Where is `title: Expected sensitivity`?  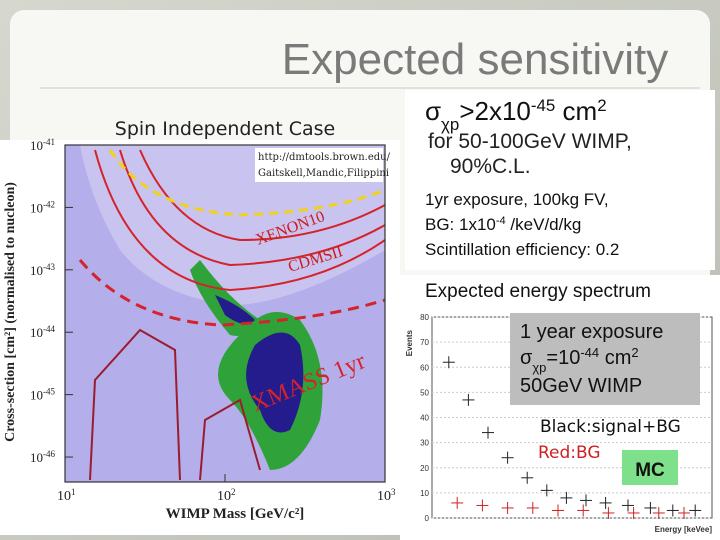 title: Expected sensitivity is located at coordinates (475, 59).